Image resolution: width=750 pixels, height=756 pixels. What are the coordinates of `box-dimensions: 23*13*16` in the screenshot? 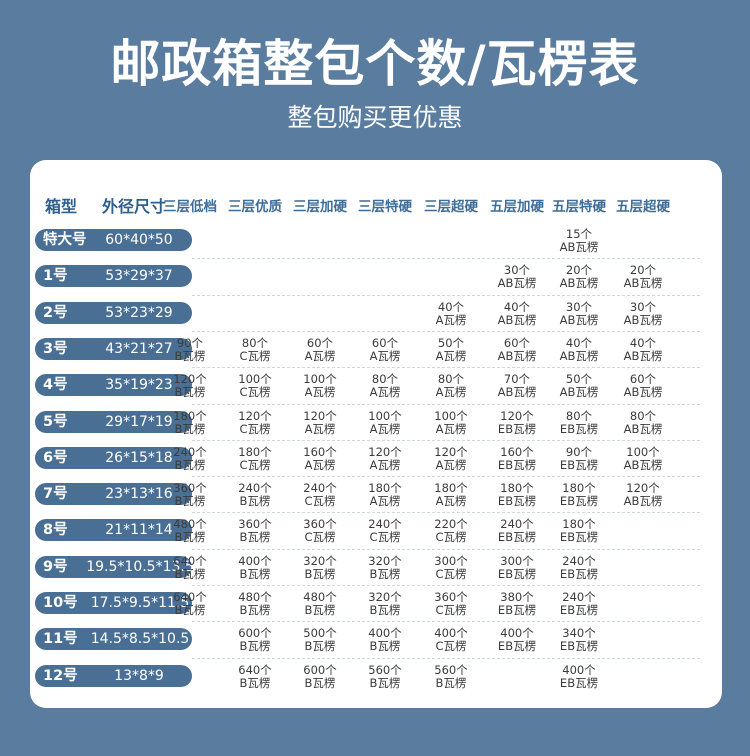 It's located at (139, 494).